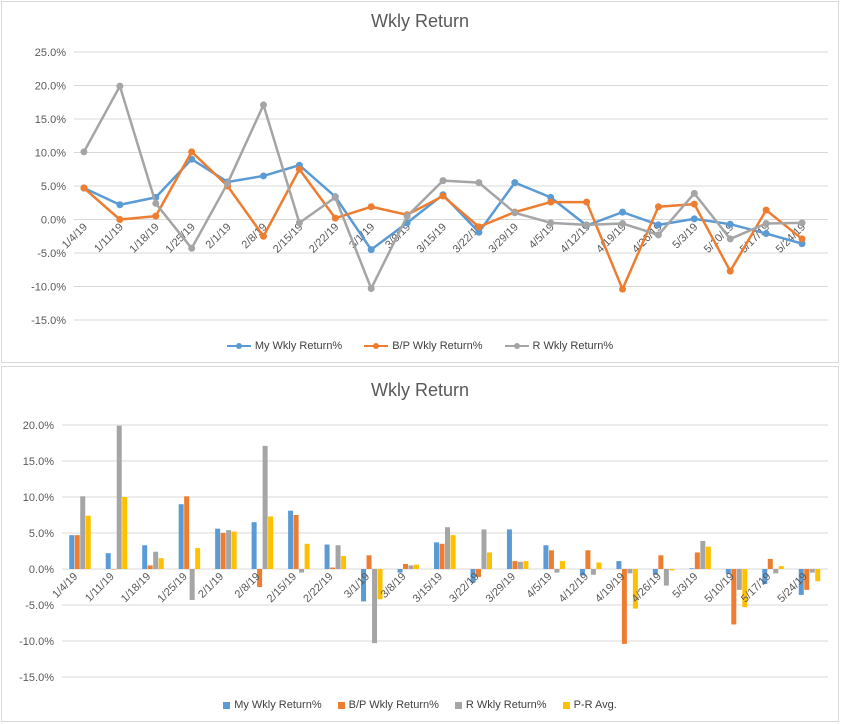 The height and width of the screenshot is (724, 841). I want to click on legend-label: B/P Wkly Return%, so click(393, 705).